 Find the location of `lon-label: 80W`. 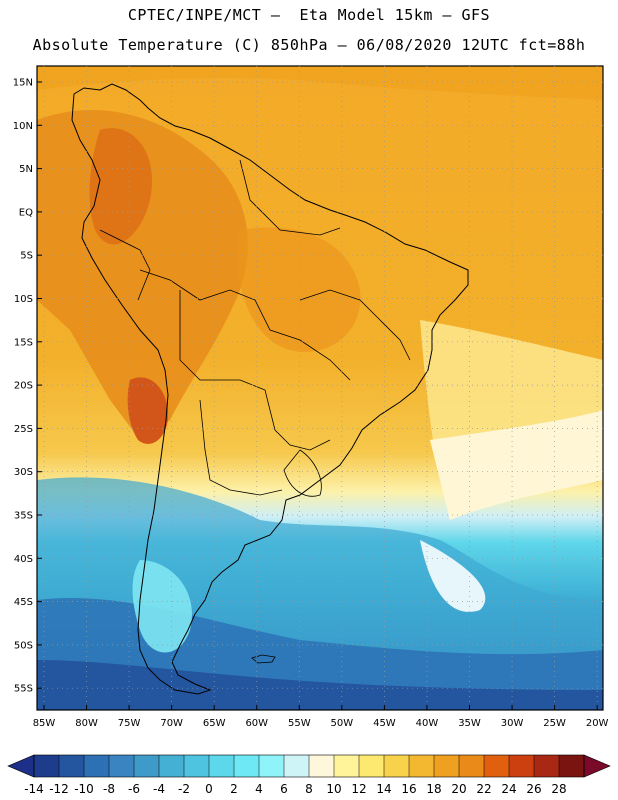

lon-label: 80W is located at coordinates (86, 723).